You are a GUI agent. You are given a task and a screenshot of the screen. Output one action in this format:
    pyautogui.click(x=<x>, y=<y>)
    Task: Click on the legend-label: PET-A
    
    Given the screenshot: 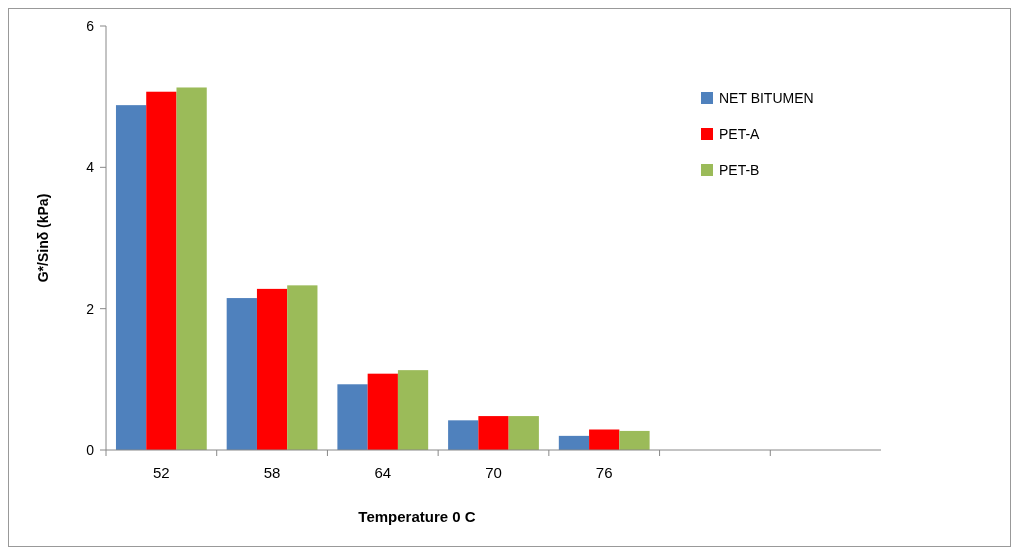 What is the action you would take?
    pyautogui.click(x=740, y=133)
    